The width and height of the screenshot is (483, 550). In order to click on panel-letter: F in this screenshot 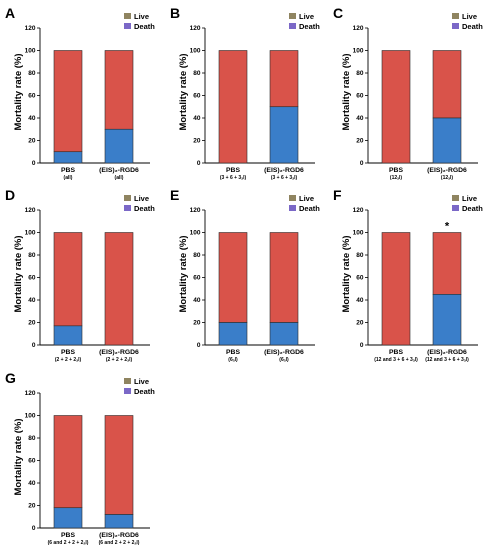, I will do `click(337, 195)`.